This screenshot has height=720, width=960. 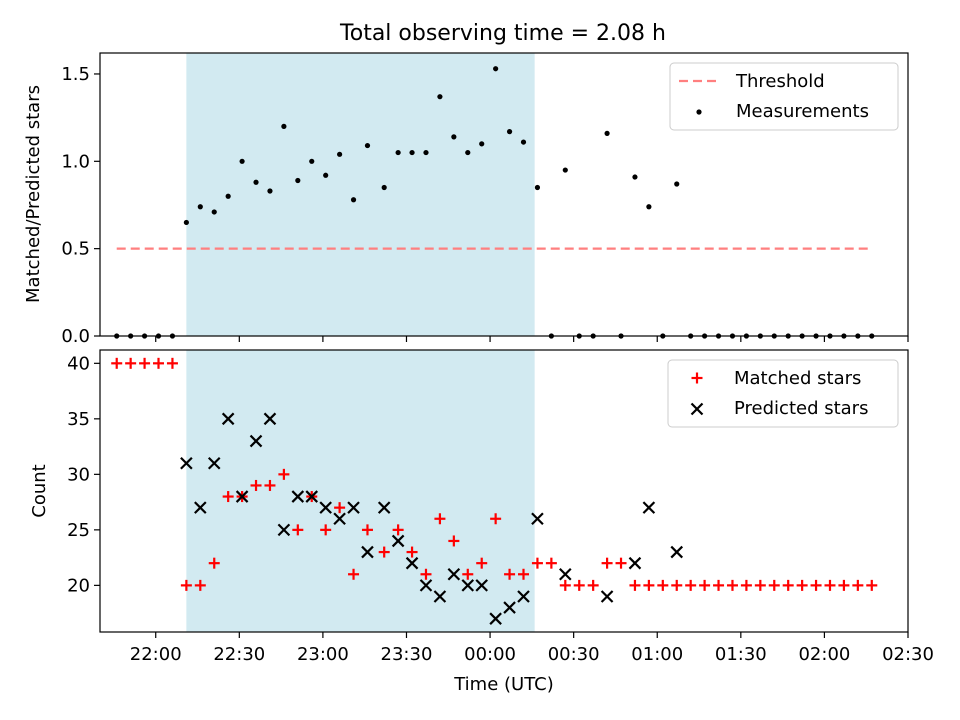 I want to click on top-y-axis-label: Matched/Predicted stars, so click(x=33, y=194).